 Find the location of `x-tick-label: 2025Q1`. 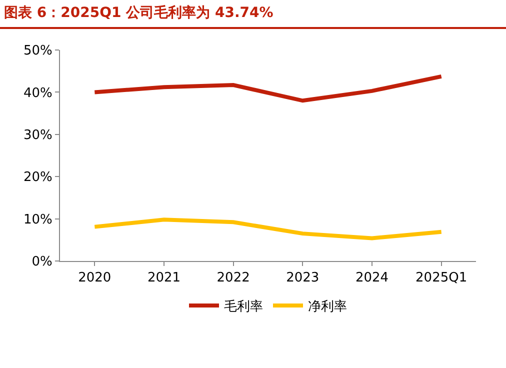

x-tick-label: 2025Q1 is located at coordinates (442, 278).